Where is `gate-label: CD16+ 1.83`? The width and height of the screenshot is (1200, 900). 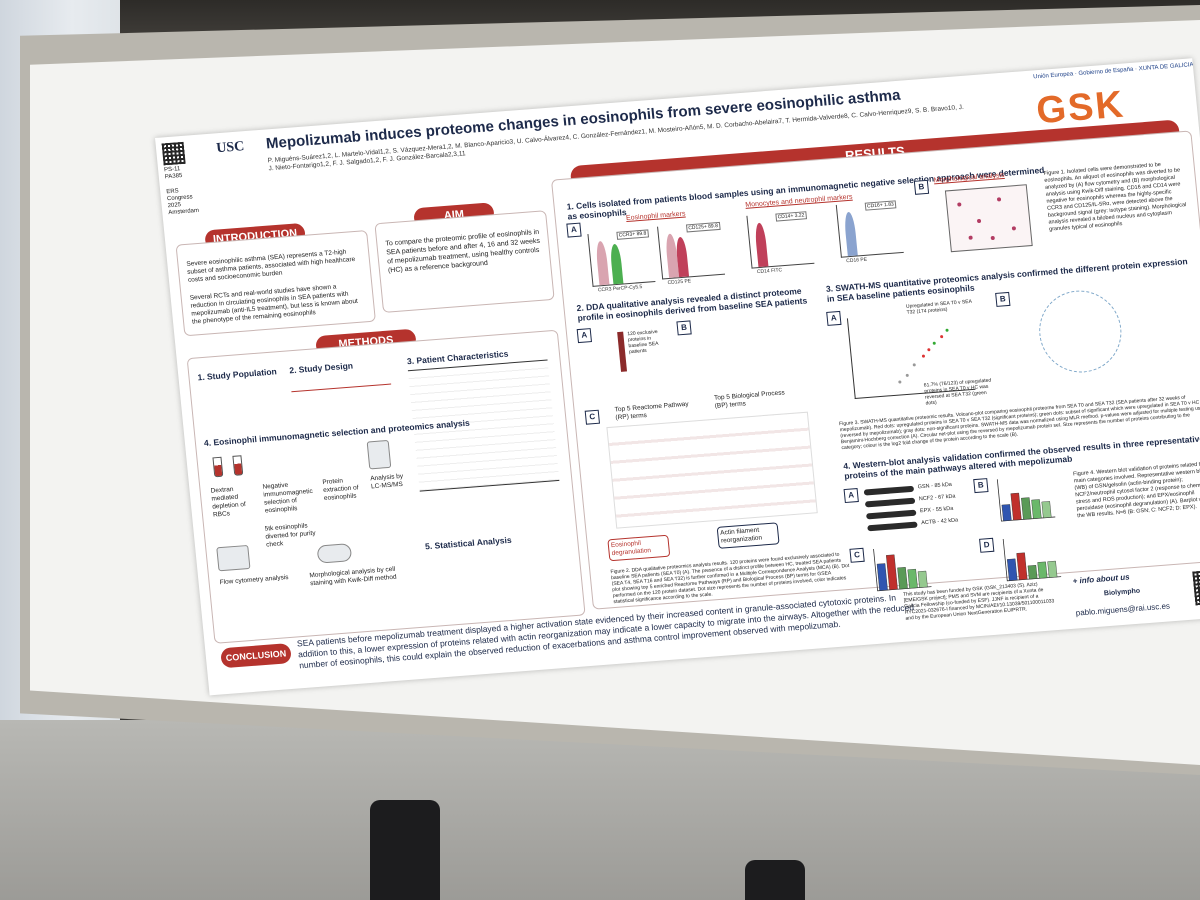
gate-label: CD16+ 1.83 is located at coordinates (880, 205).